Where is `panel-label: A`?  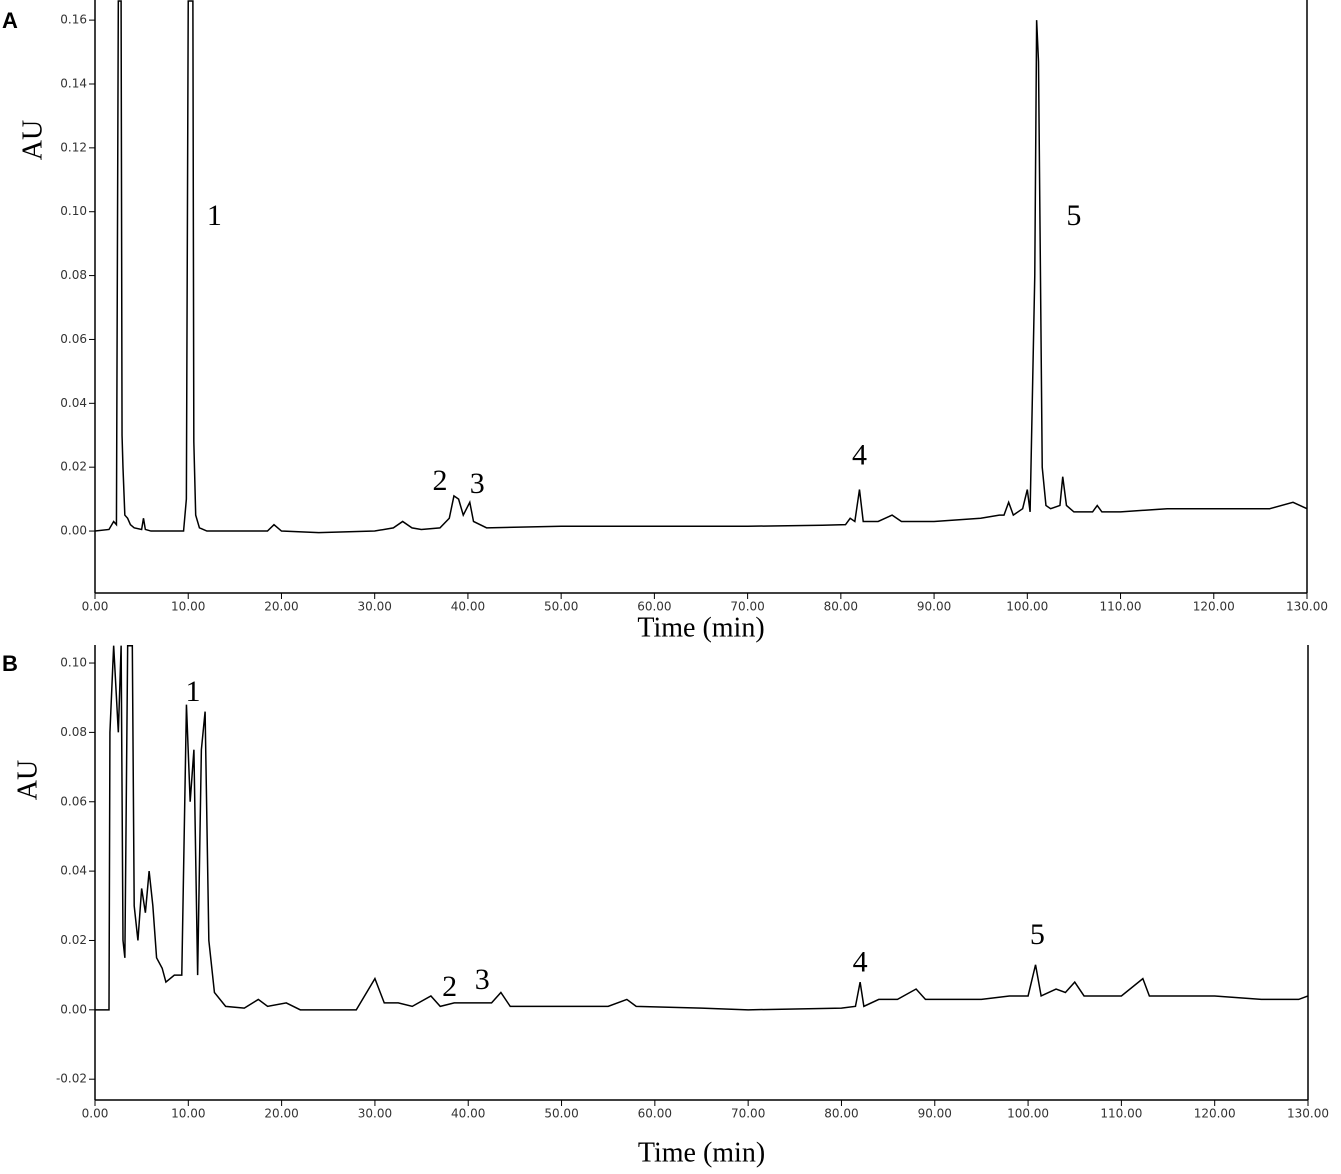
panel-label: A is located at coordinates (10, 20).